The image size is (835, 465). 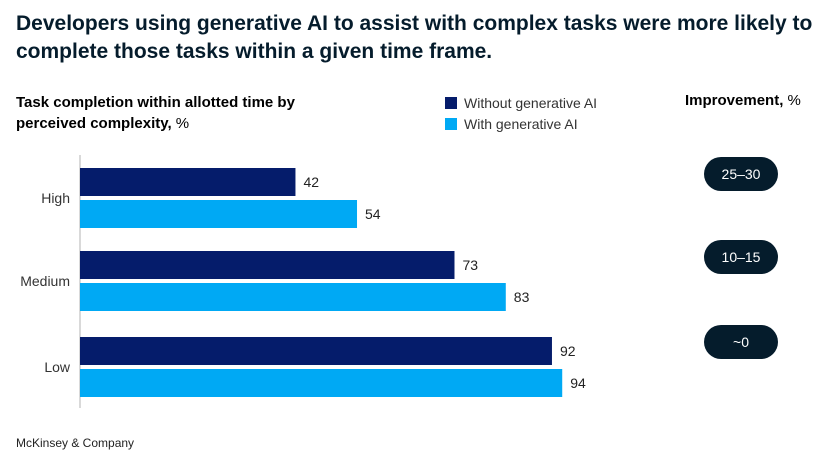 I want to click on improvement-header-text: Improvement,, so click(x=734, y=100).